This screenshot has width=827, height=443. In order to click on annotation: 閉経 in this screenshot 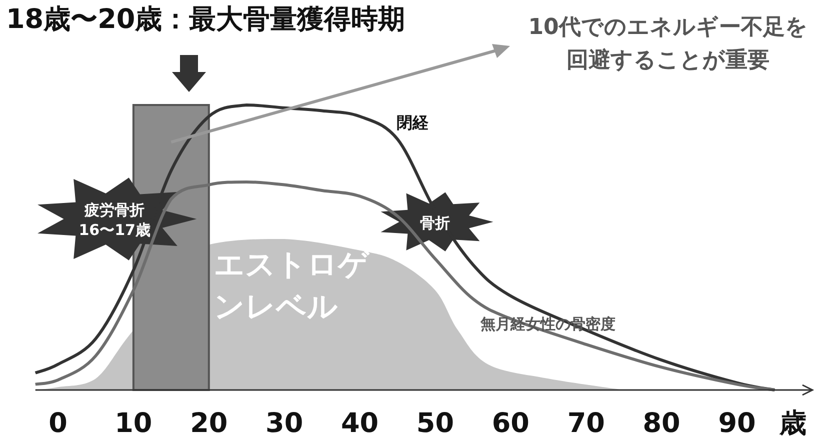, I will do `click(413, 122)`.